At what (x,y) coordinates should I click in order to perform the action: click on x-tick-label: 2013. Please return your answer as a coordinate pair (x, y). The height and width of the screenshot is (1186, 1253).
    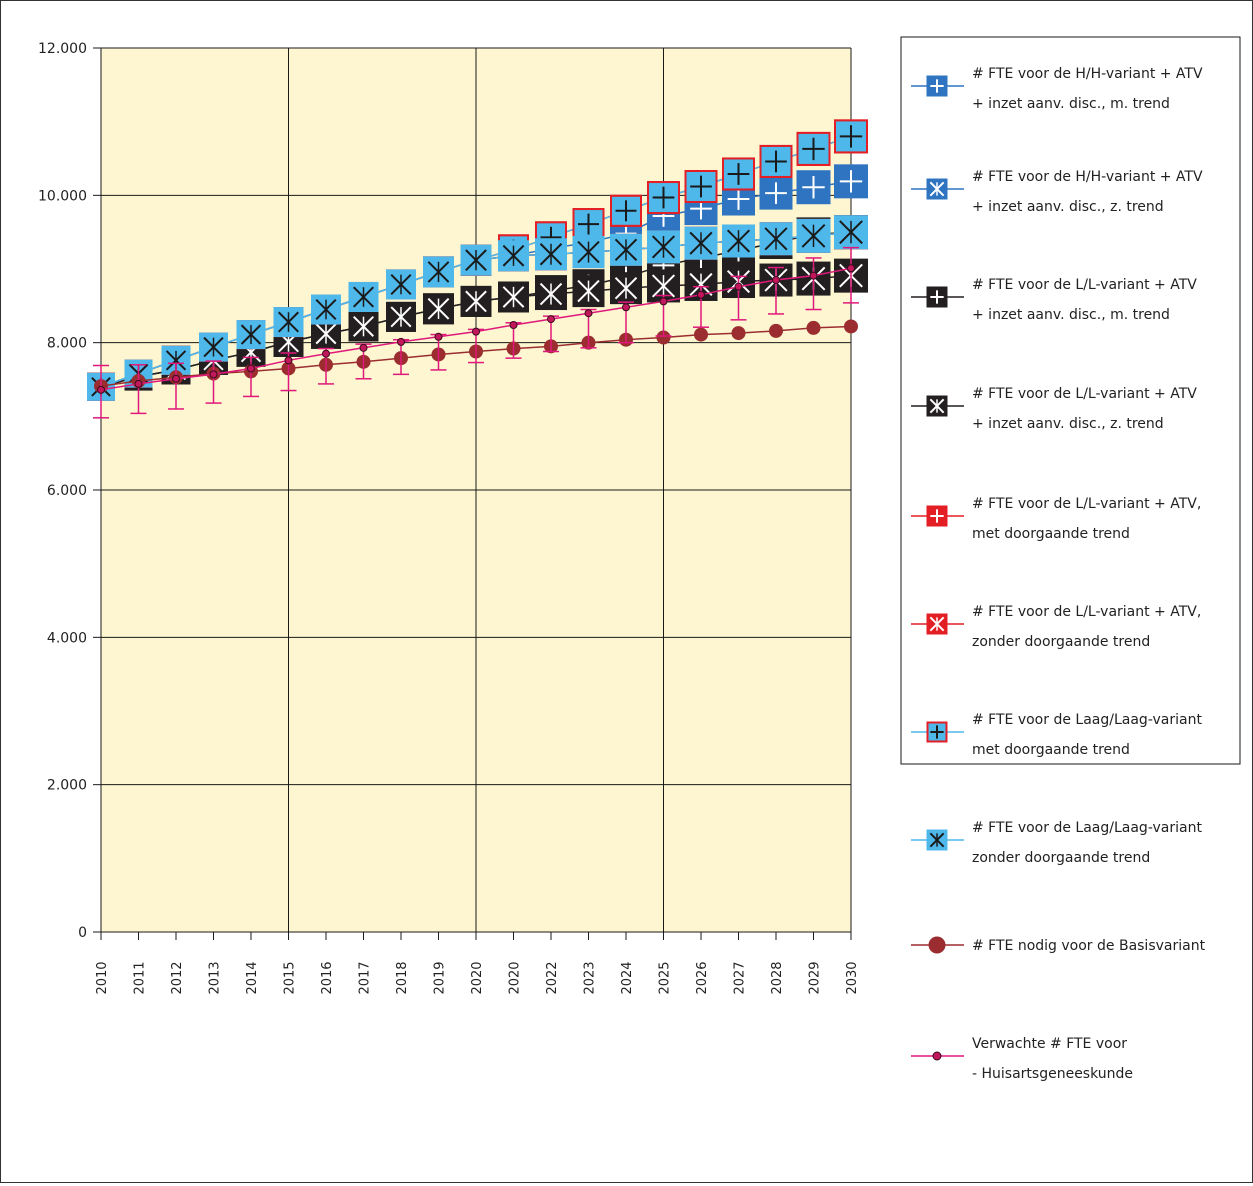
    Looking at the image, I should click on (215, 977).